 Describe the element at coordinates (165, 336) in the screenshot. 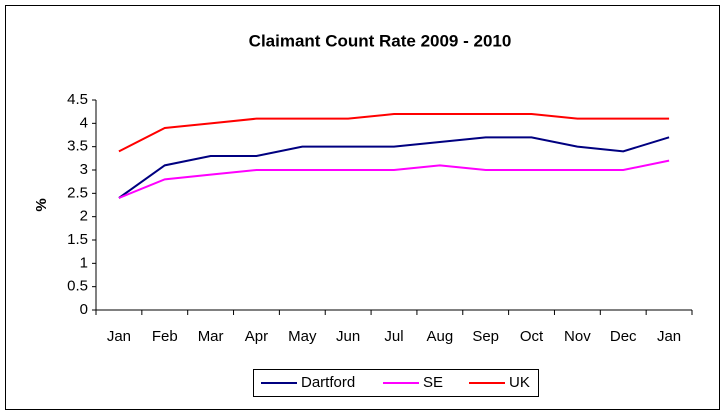

I see `x-tick-label: Feb` at that location.